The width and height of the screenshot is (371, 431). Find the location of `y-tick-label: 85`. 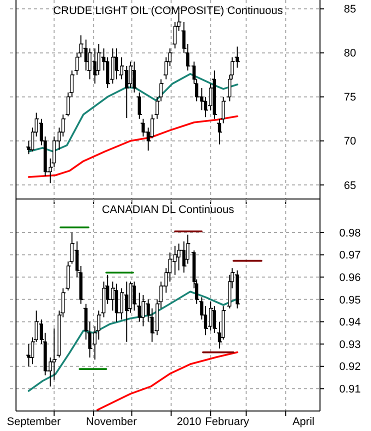

y-tick-label: 85 is located at coordinates (350, 10).